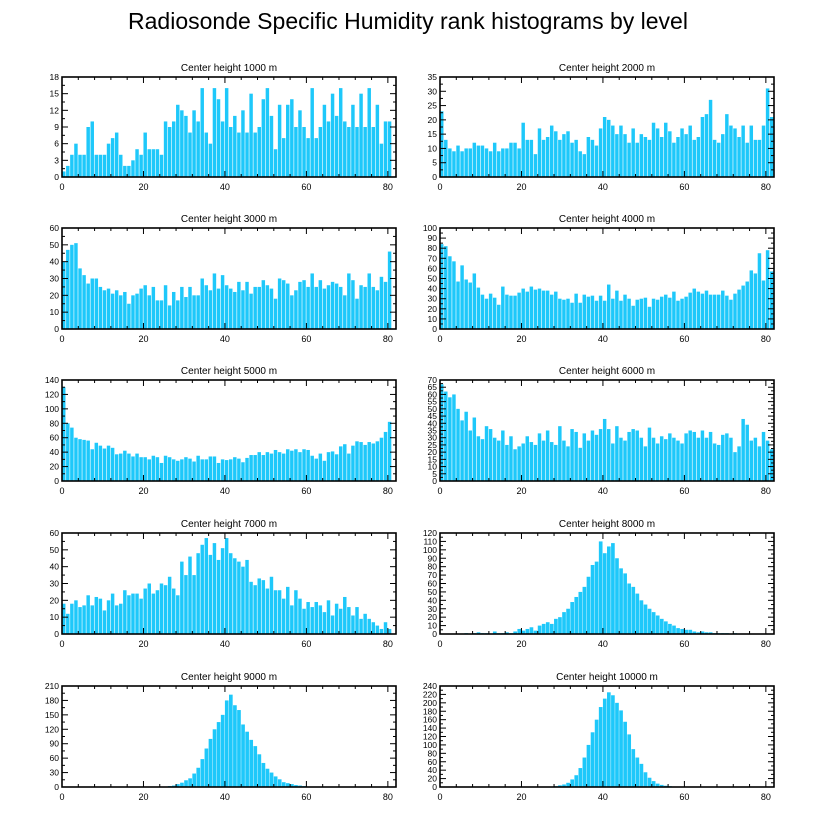 This screenshot has width=816, height=824. I want to click on chart-title: Center height 2000 m, so click(607, 68).